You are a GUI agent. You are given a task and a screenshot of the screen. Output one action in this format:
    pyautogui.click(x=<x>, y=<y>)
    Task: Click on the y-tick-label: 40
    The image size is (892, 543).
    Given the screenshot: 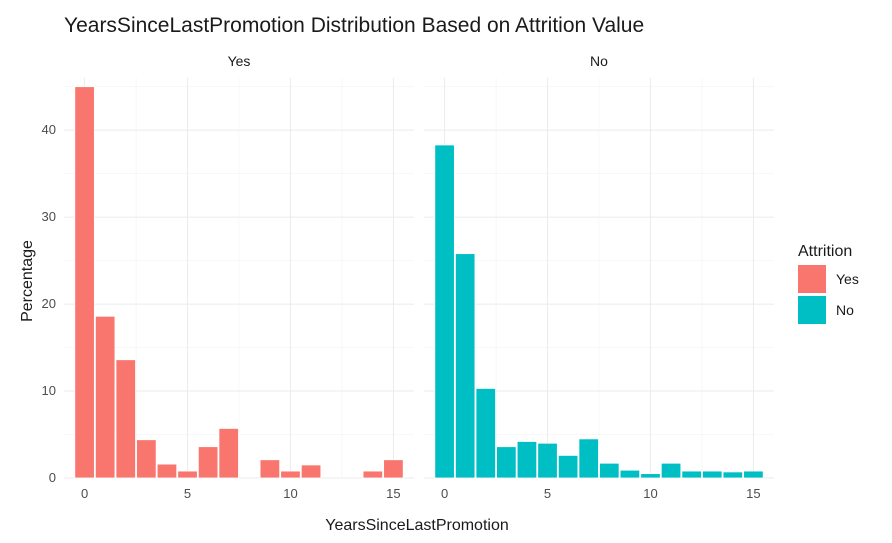 What is the action you would take?
    pyautogui.click(x=49, y=129)
    